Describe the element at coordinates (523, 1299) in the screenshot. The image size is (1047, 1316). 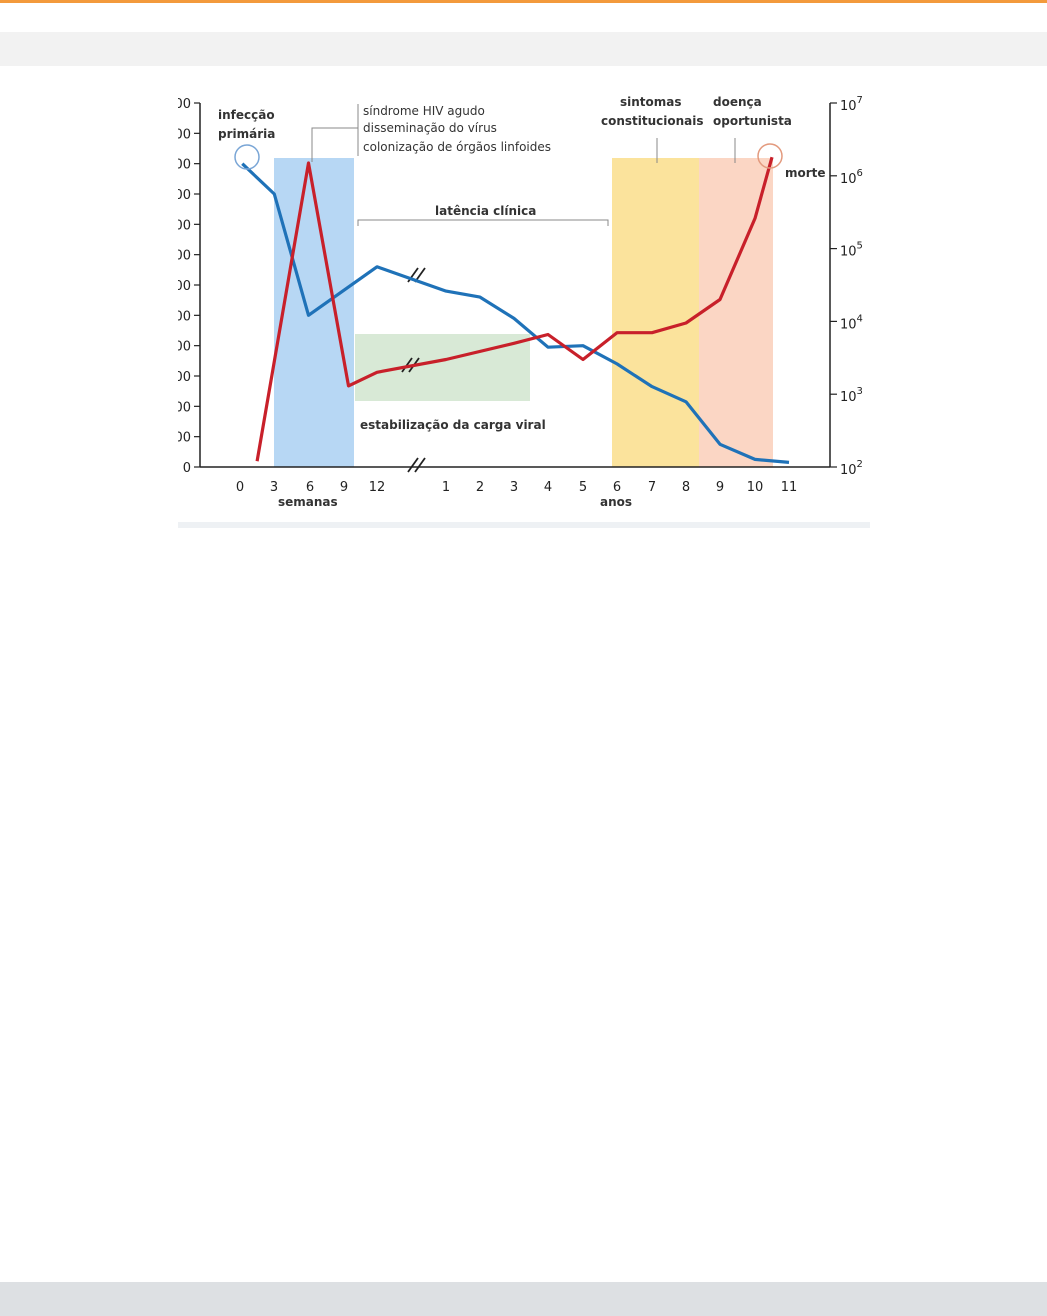
I see `footer-bar` at that location.